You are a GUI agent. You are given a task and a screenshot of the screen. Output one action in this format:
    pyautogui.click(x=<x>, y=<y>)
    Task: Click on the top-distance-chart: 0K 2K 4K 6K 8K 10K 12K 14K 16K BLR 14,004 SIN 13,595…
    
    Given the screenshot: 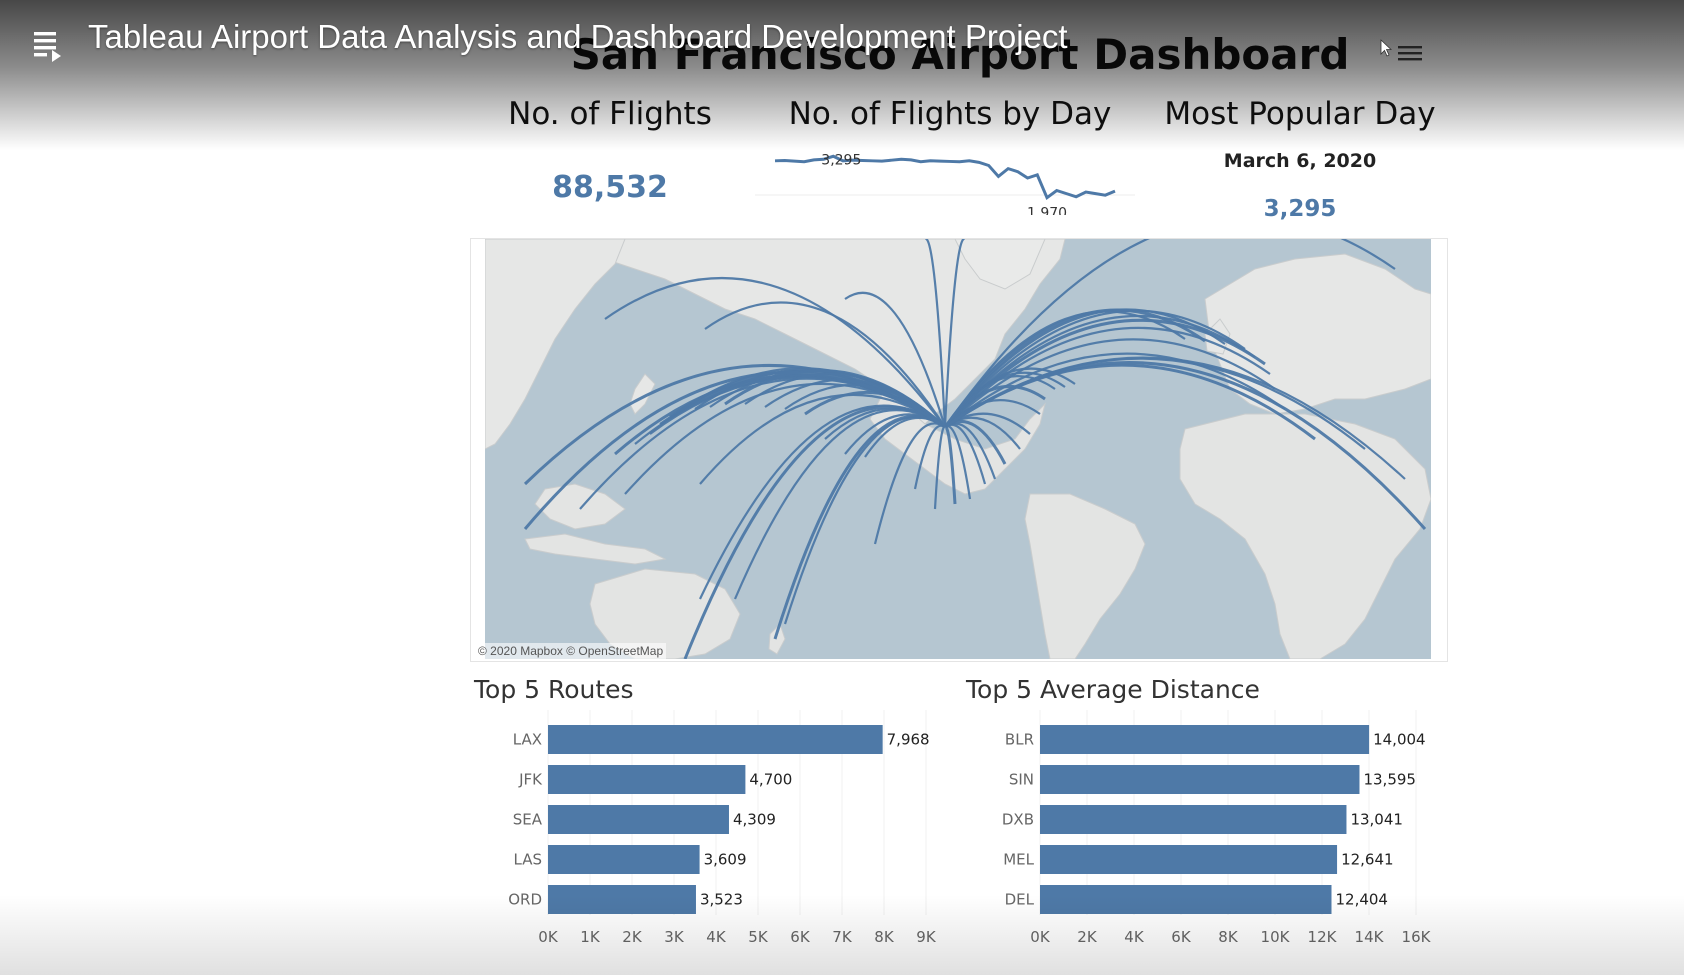 What is the action you would take?
    pyautogui.click(x=1206, y=830)
    